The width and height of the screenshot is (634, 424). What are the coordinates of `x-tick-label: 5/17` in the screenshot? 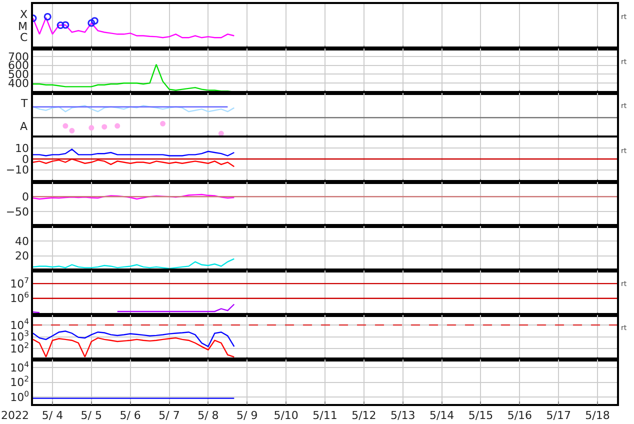 It's located at (558, 415).